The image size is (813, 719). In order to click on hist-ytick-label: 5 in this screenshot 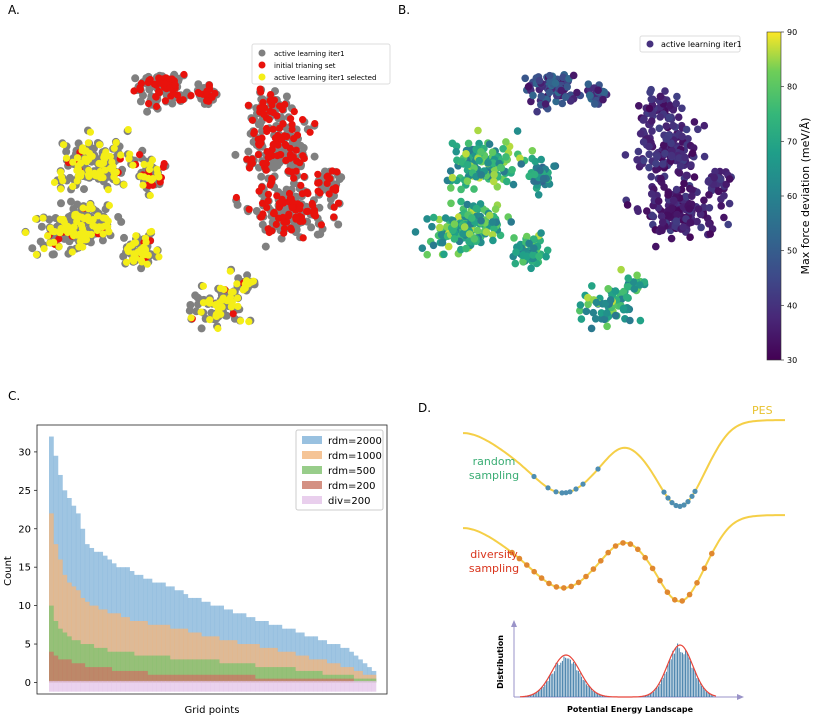, I will do `click(28, 645)`.